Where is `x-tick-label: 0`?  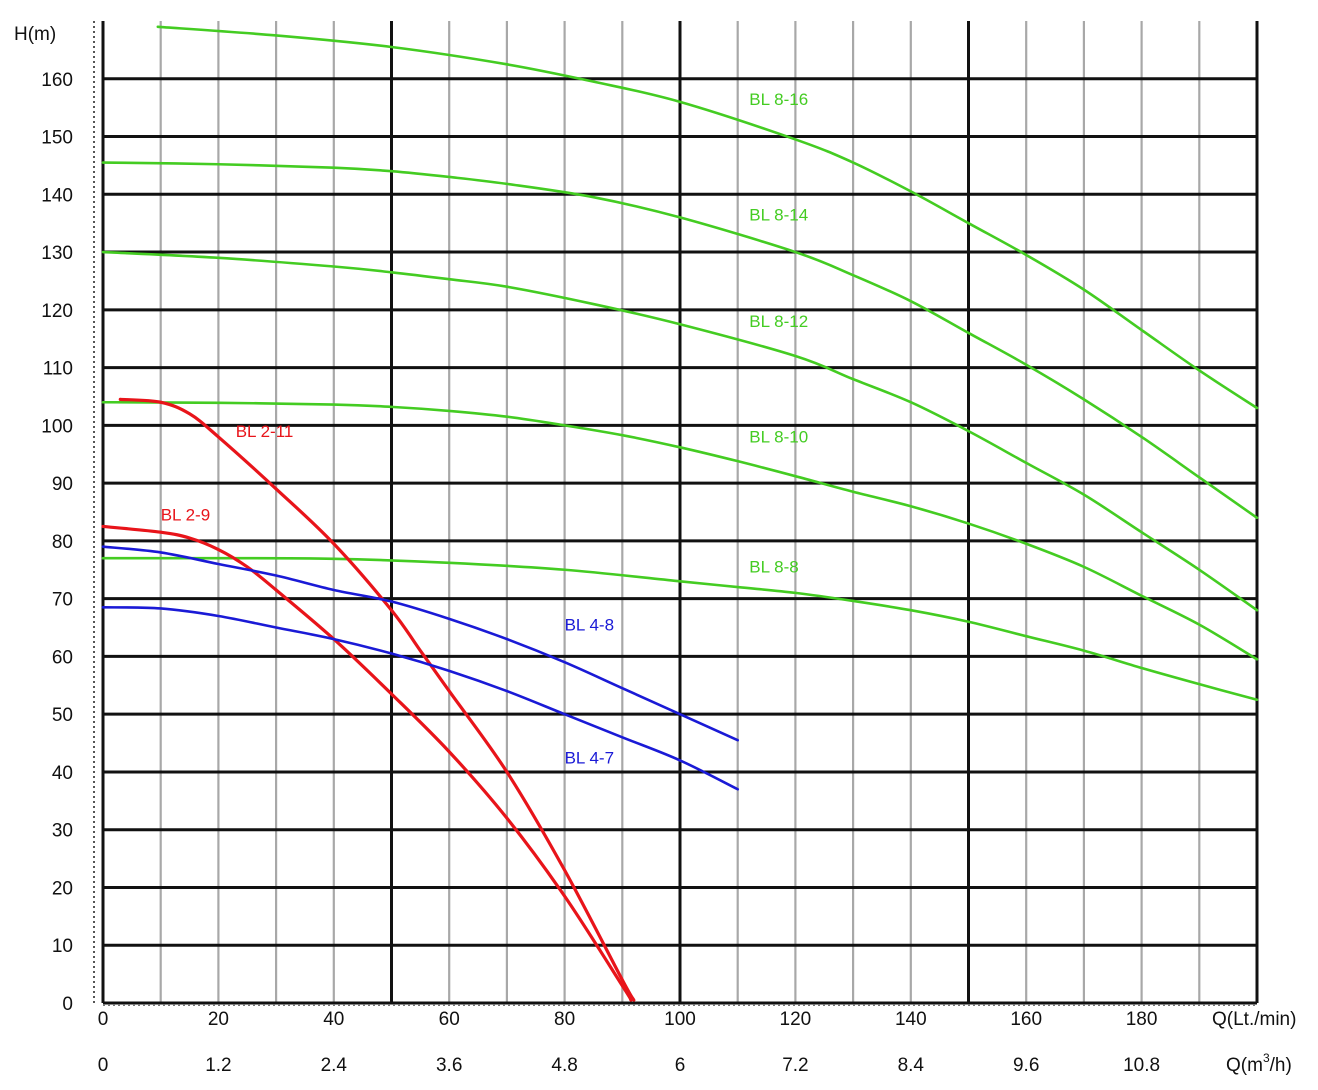 x-tick-label: 0 is located at coordinates (103, 1019).